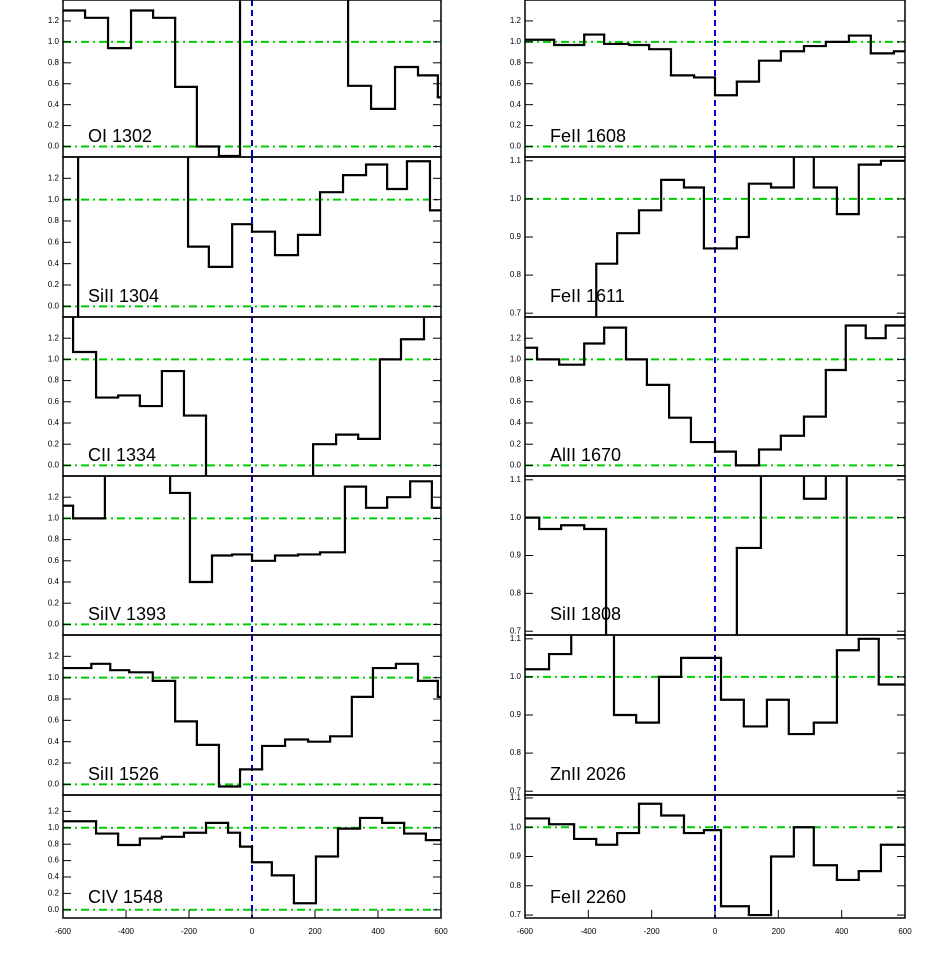 The image size is (927, 955). Describe the element at coordinates (127, 614) in the screenshot. I see `line-label: SiIV 1393` at that location.